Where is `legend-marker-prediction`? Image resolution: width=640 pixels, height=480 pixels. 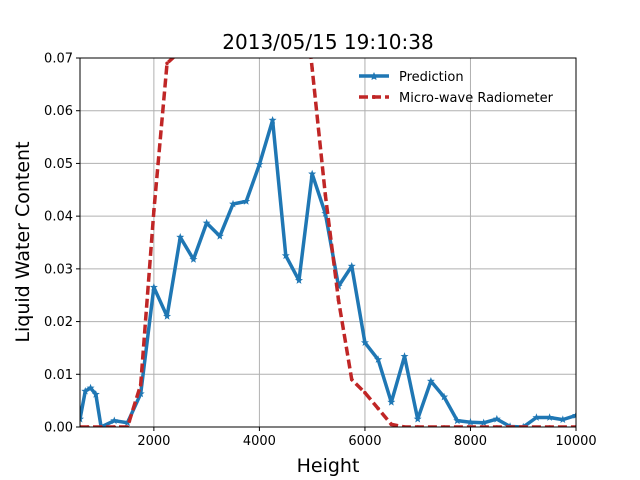 legend-marker-prediction is located at coordinates (374, 76).